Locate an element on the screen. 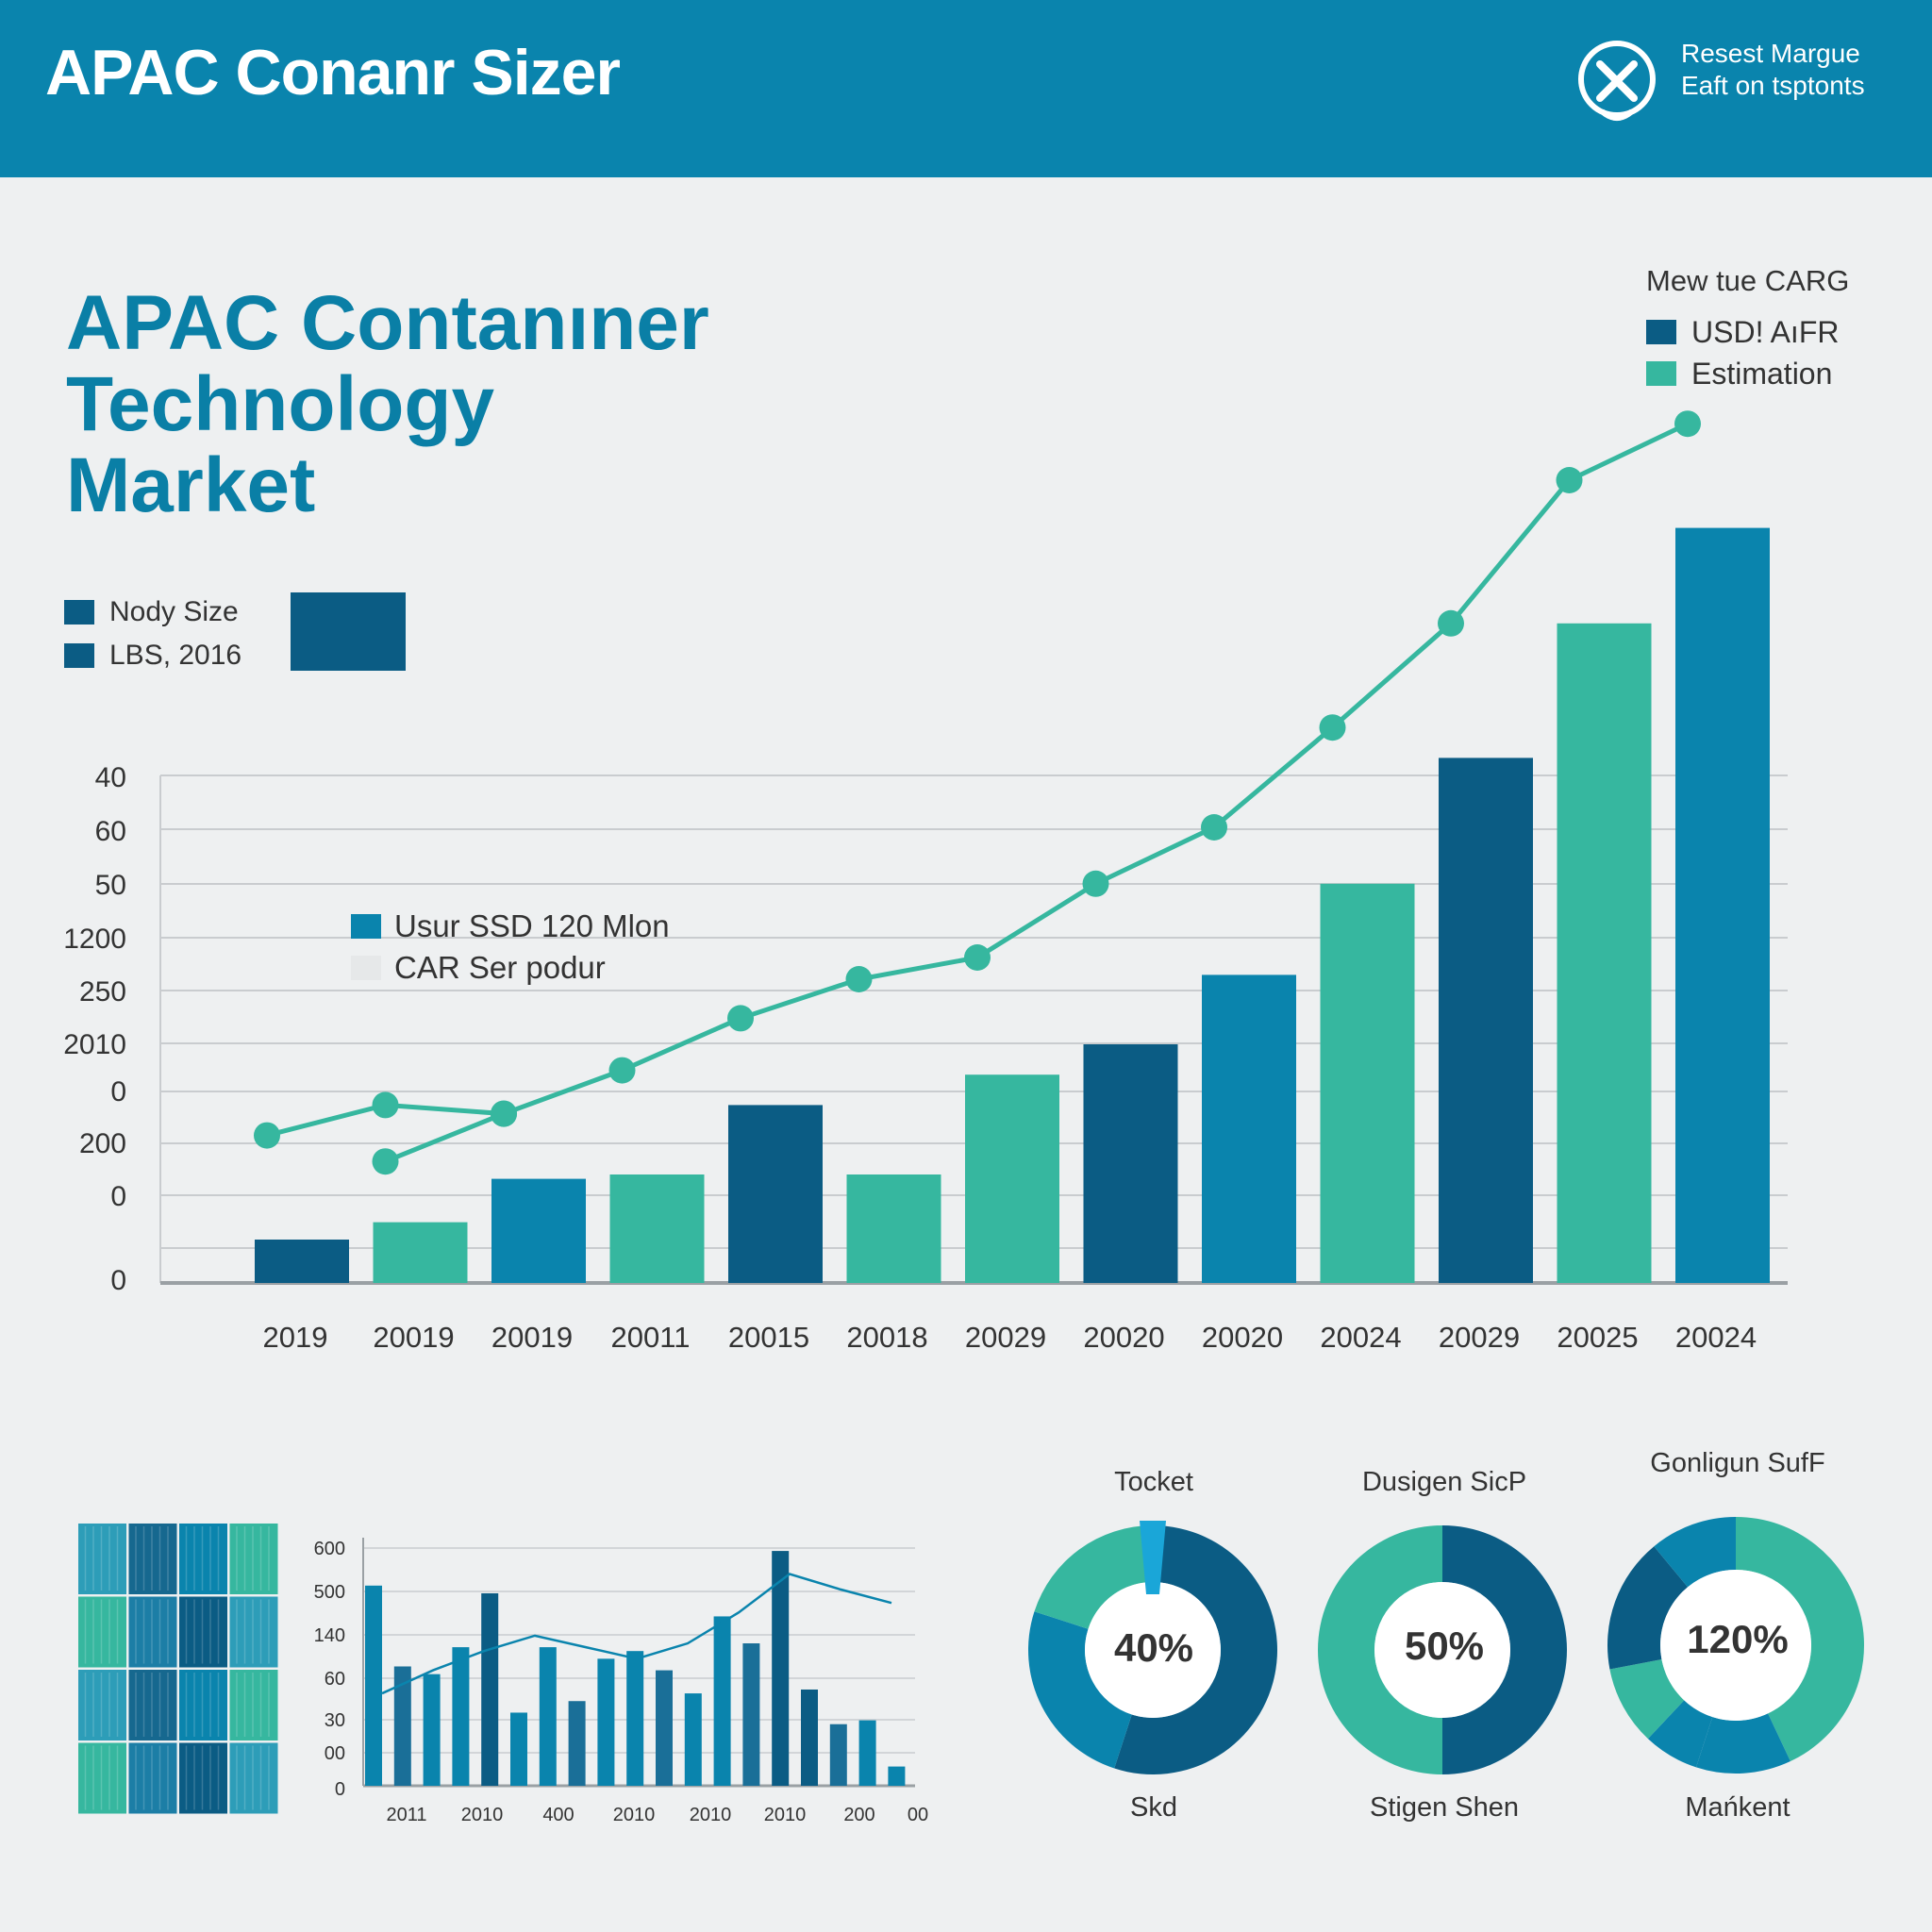 The height and width of the screenshot is (1932, 1932). legend-mid-item: Usur SSD 120 Mlon is located at coordinates (511, 926).